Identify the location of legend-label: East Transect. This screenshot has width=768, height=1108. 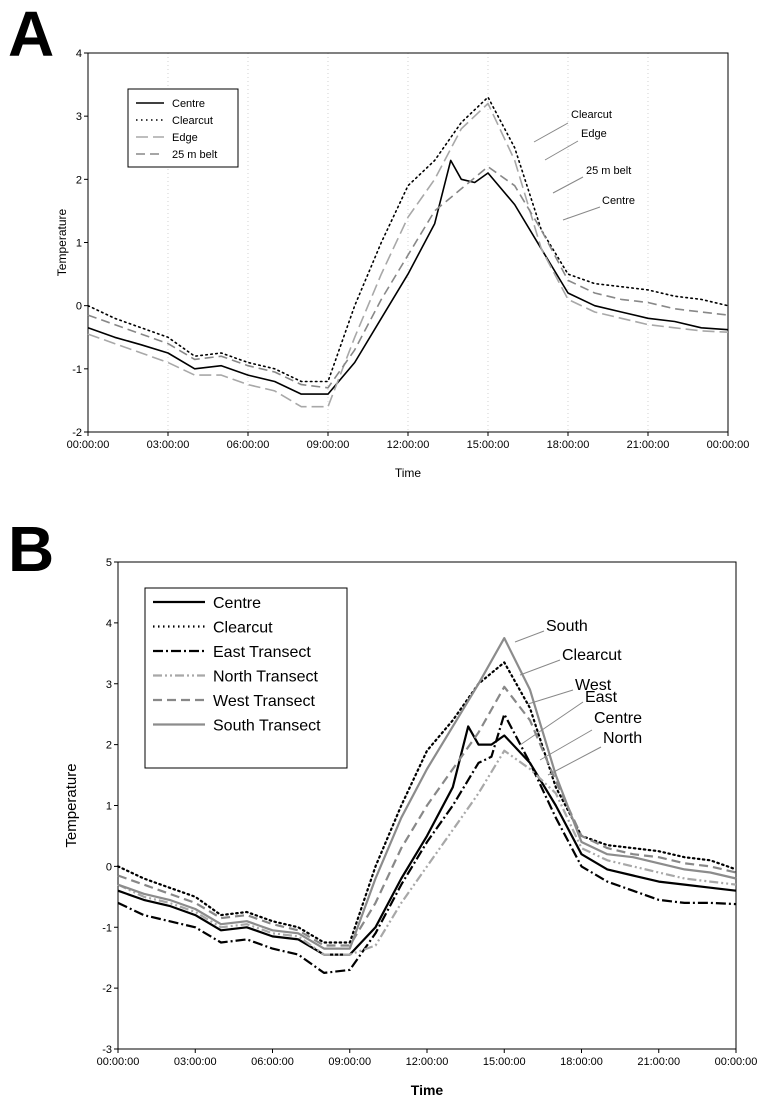
(262, 652).